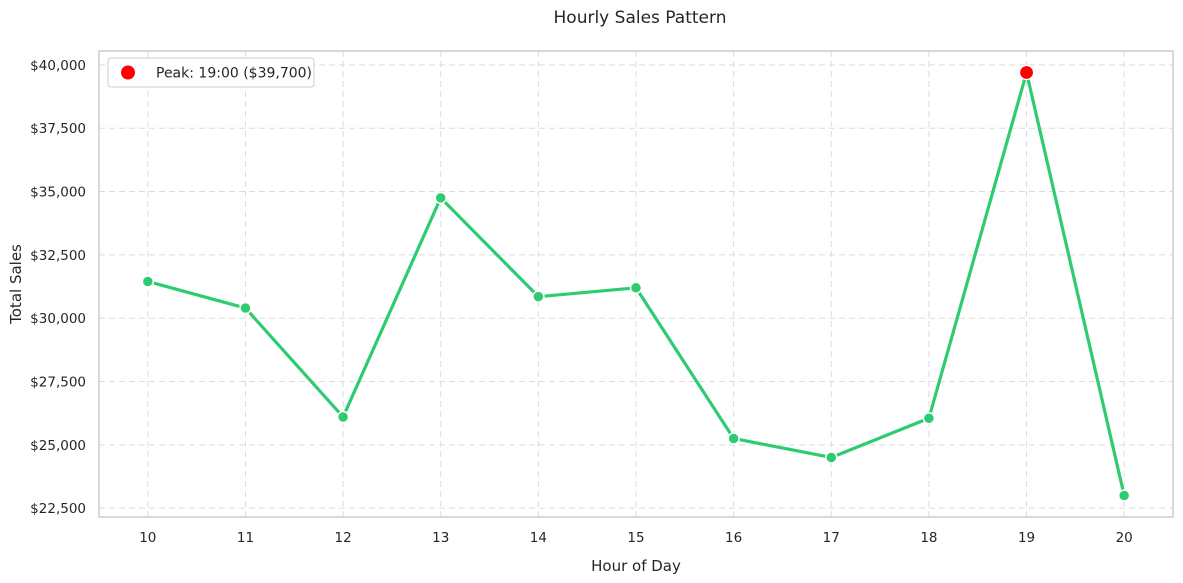 This screenshot has width=1183, height=583. I want to click on y-tick-label: $32,500, so click(58, 256).